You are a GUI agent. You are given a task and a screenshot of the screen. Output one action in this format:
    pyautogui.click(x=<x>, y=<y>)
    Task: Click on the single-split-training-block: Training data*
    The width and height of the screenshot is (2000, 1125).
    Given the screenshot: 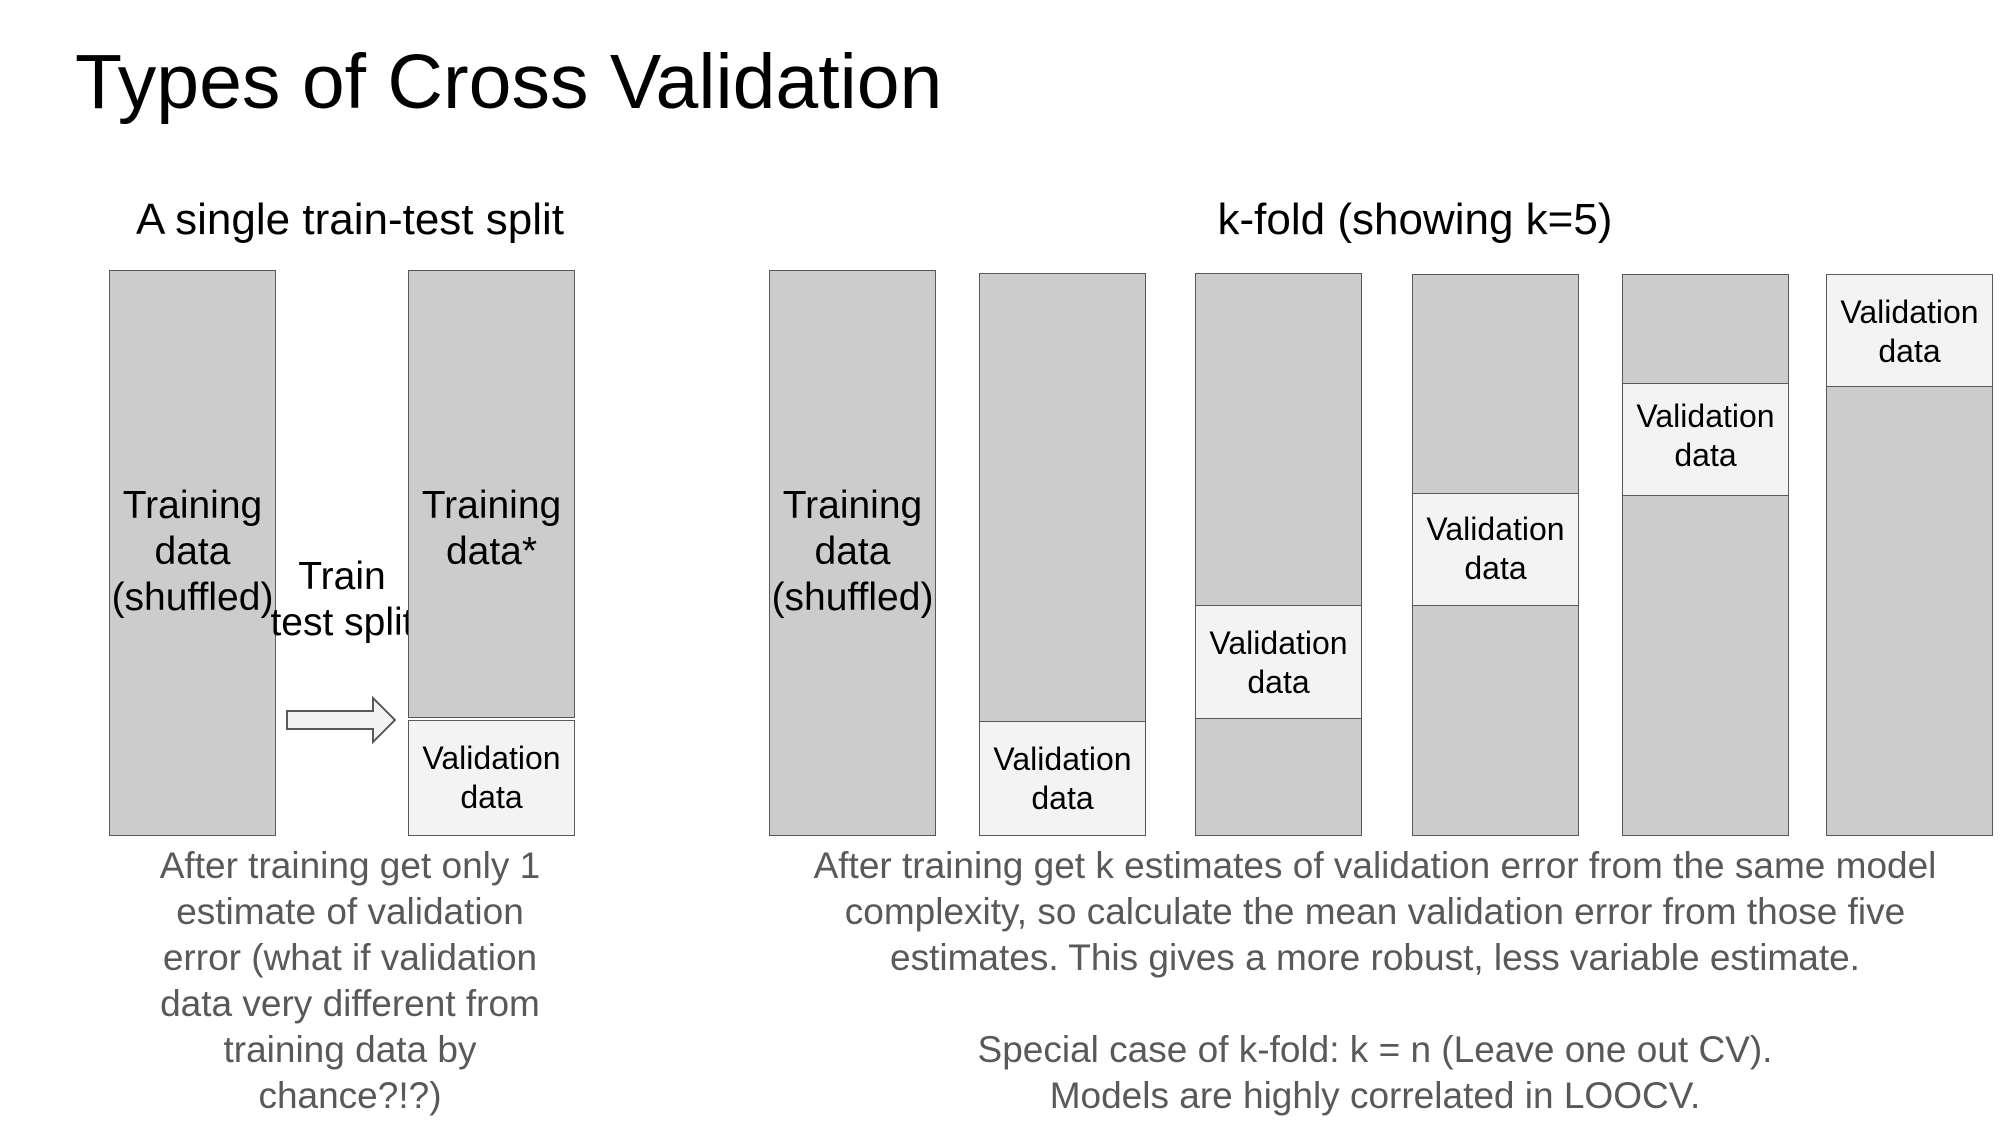 What is the action you would take?
    pyautogui.click(x=491, y=494)
    